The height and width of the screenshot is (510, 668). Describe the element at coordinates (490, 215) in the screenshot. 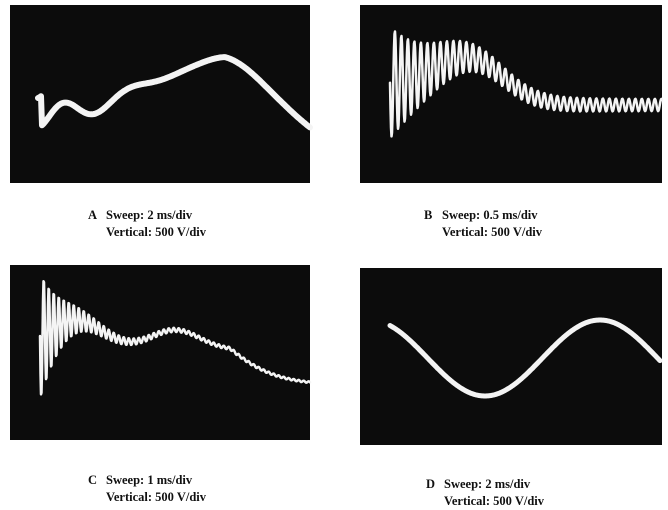

I see `sweep-label: Sweep: 0.5 ms/div` at that location.